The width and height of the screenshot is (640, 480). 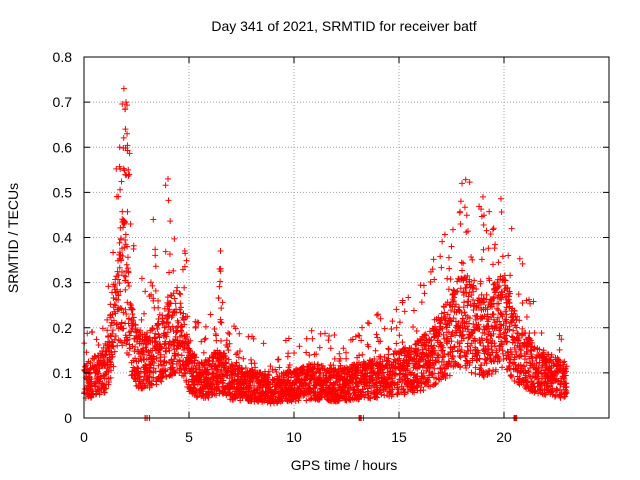 What do you see at coordinates (504, 437) in the screenshot?
I see `x-tick-label: 20` at bounding box center [504, 437].